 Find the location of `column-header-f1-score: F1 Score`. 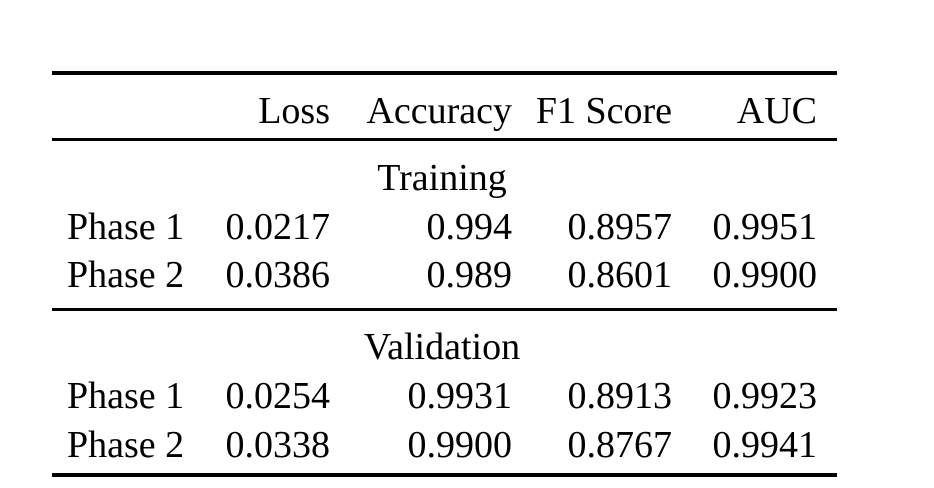

column-header-f1-score: F1 Score is located at coordinates (603, 111).